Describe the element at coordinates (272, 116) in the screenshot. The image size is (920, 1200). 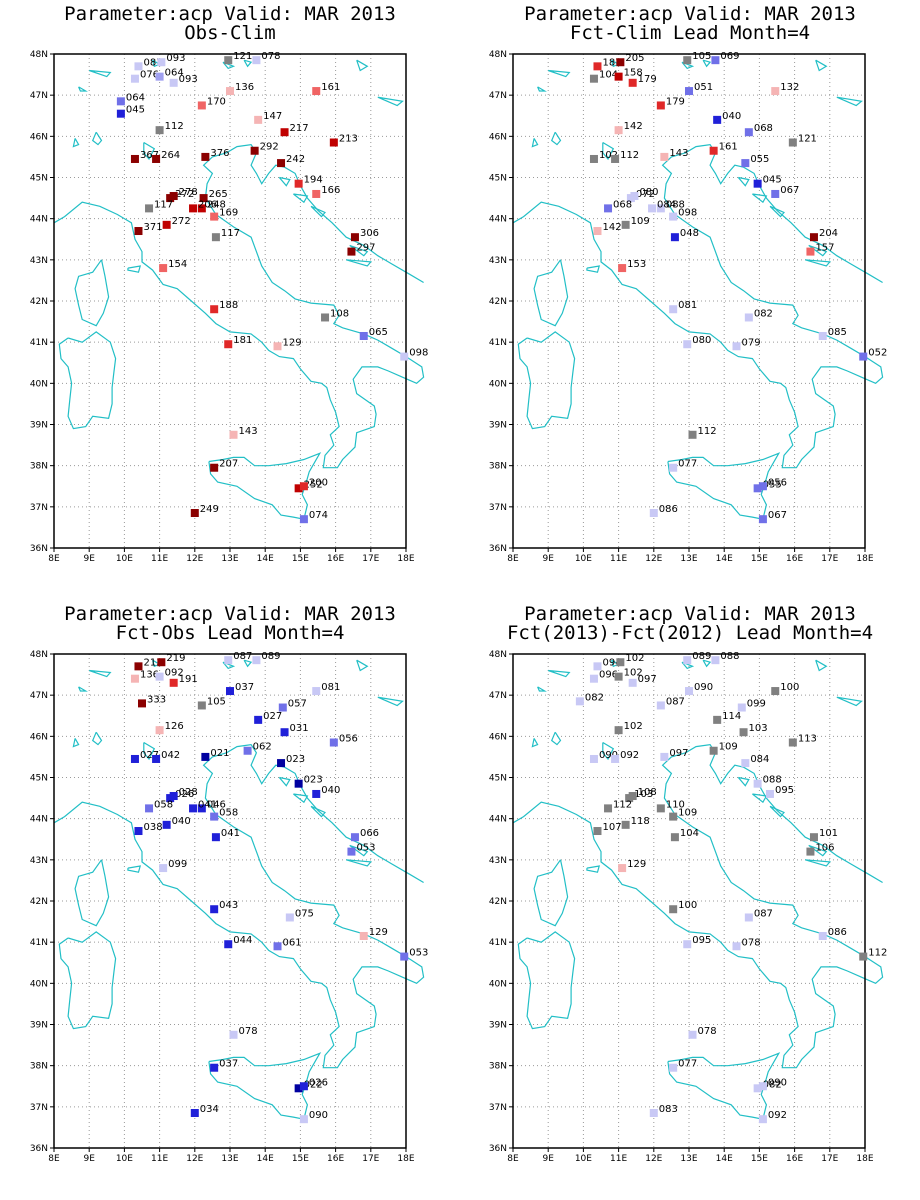
I see `station-value-label: 147` at that location.